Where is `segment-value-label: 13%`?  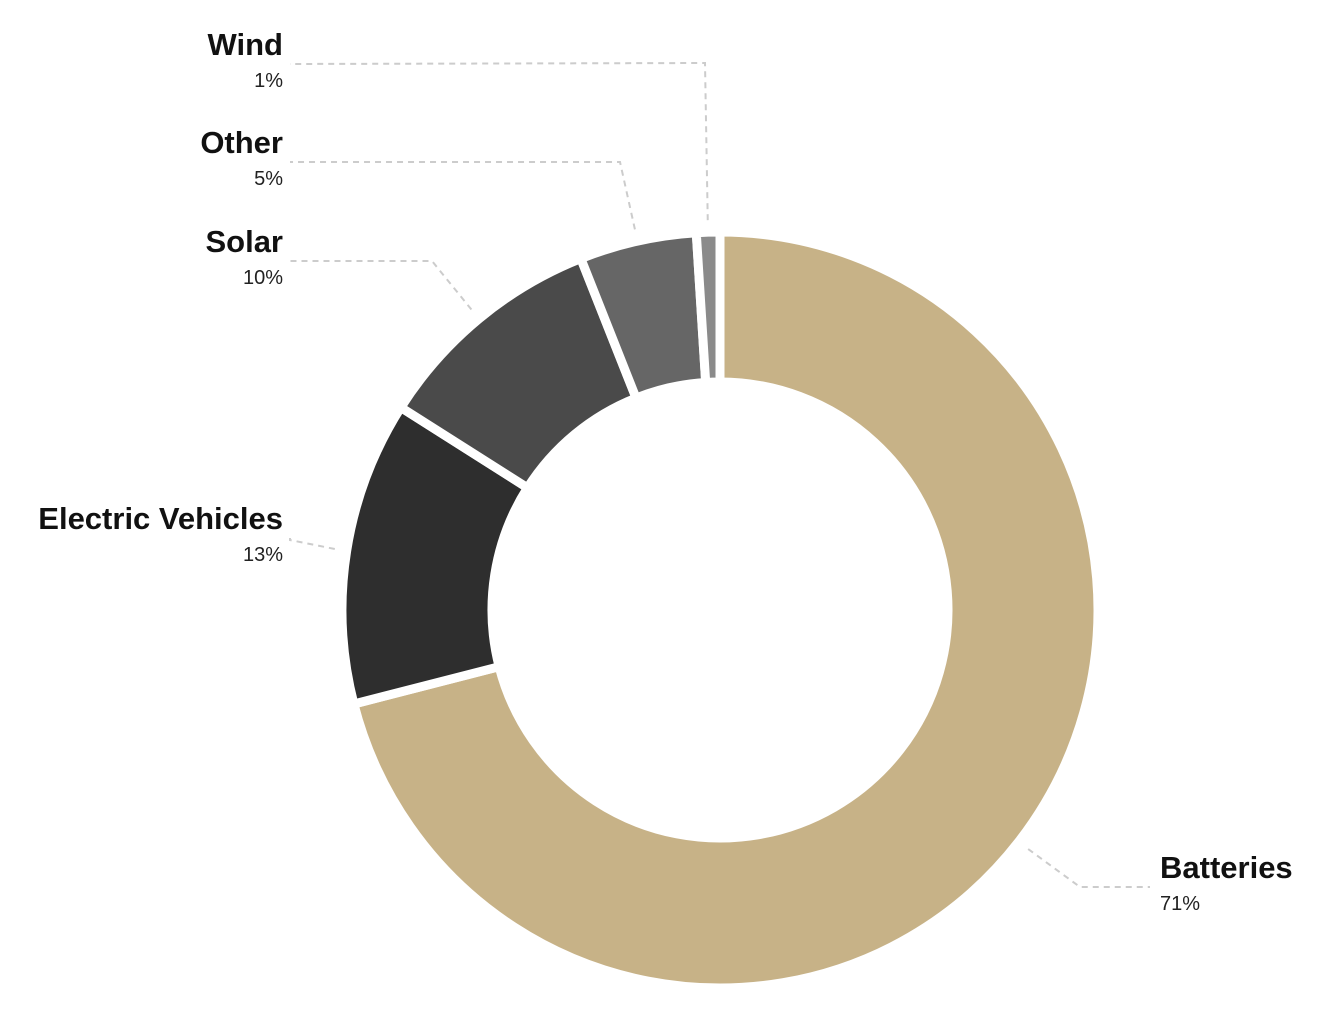
segment-value-label: 13% is located at coordinates (263, 555).